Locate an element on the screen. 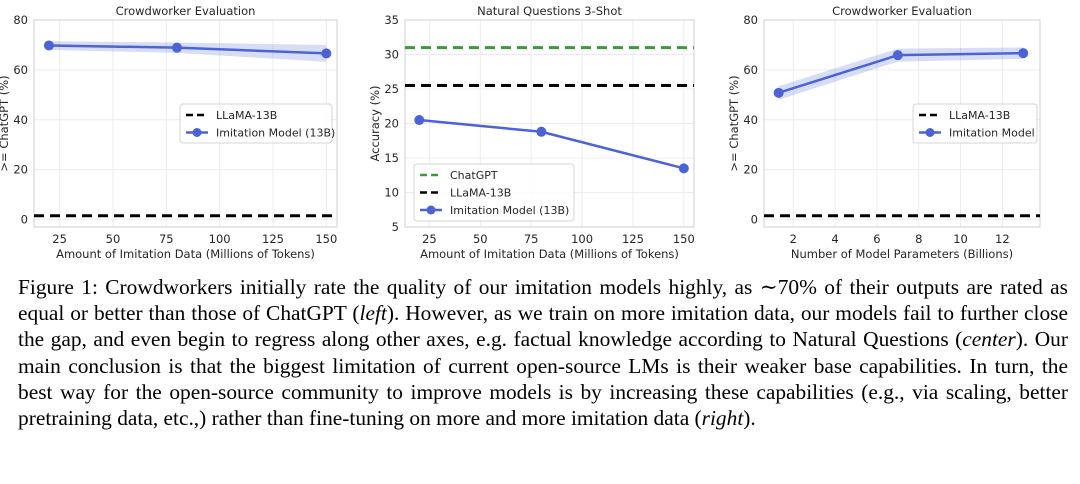  y-tick-label: 25 is located at coordinates (391, 89).